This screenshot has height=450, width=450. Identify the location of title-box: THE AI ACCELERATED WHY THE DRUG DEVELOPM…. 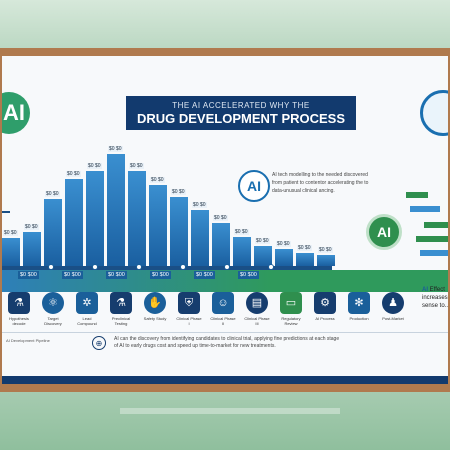
(241, 113).